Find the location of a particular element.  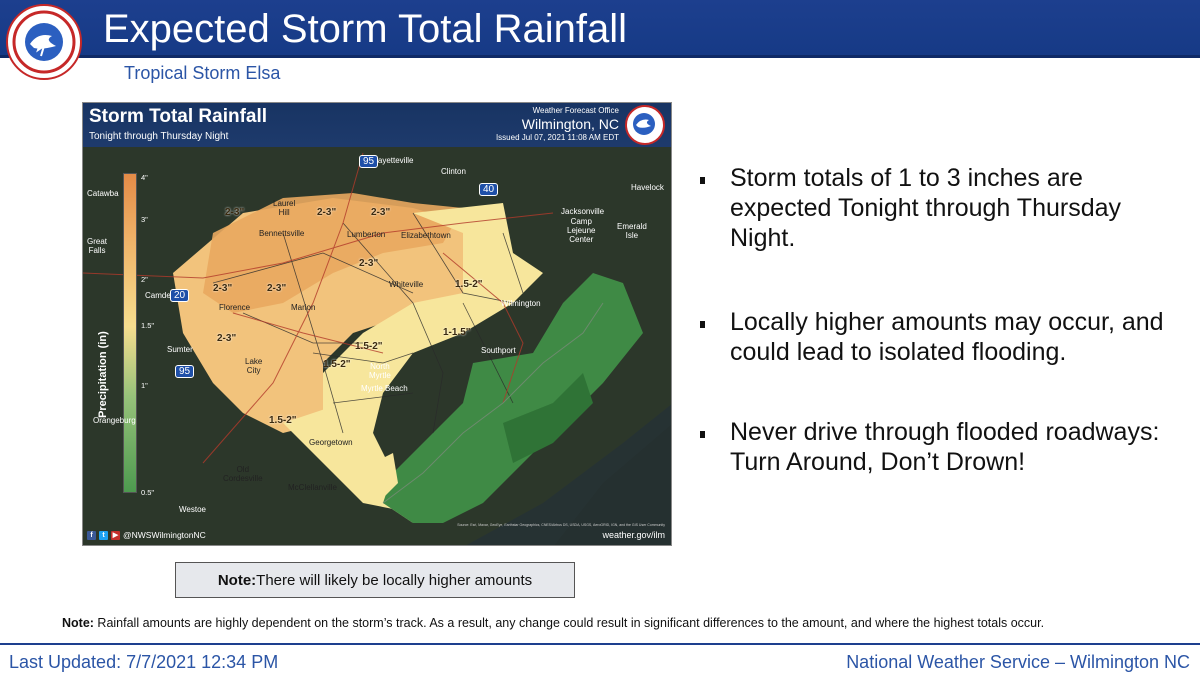

place-georgetown: Georgetown is located at coordinates (331, 442).